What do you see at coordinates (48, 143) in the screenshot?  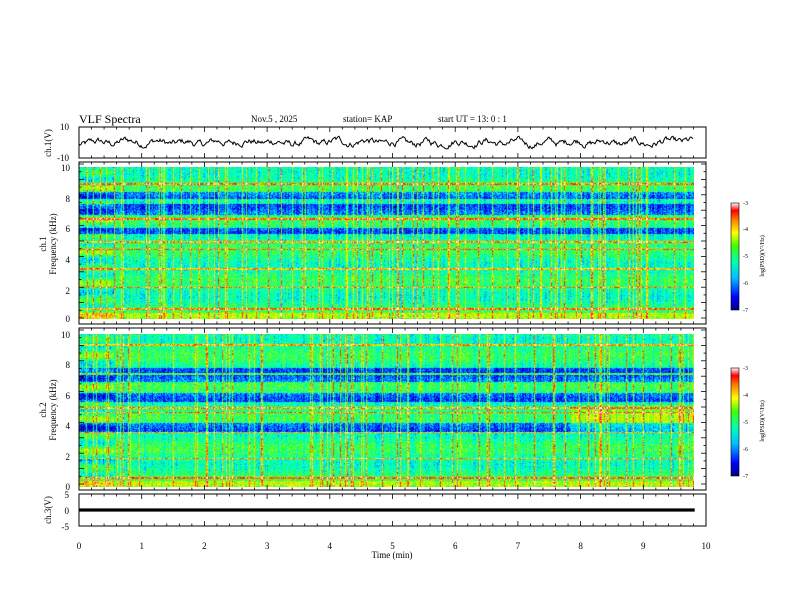 I see `ch1-waveform-ylabel: ch.1(V)` at bounding box center [48, 143].